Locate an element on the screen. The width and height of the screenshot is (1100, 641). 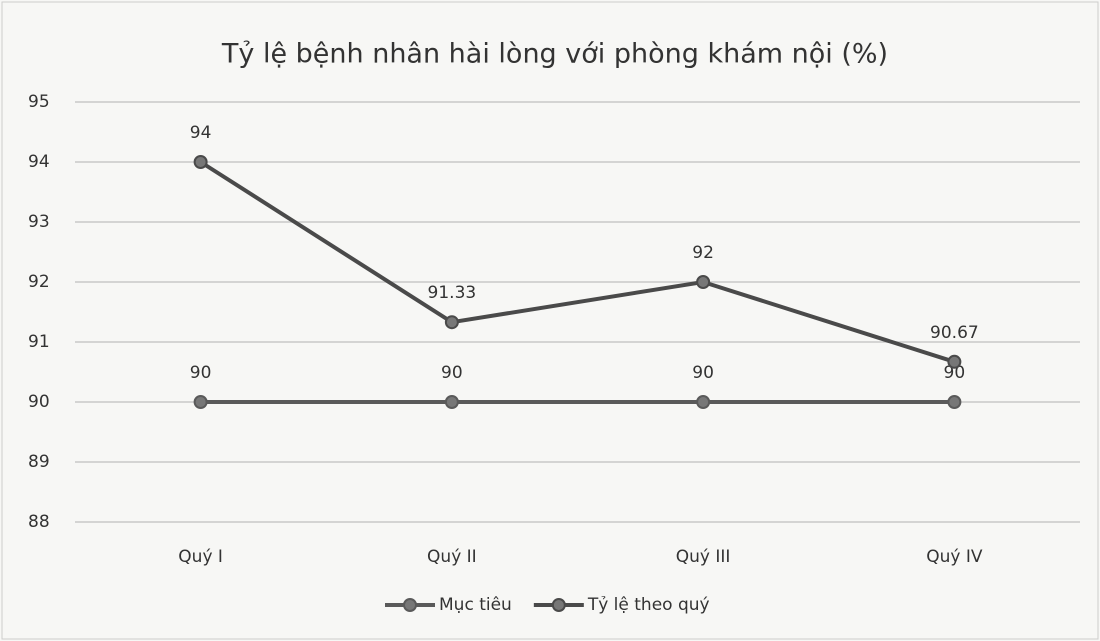
y-tick-label: 92 is located at coordinates (39, 282).